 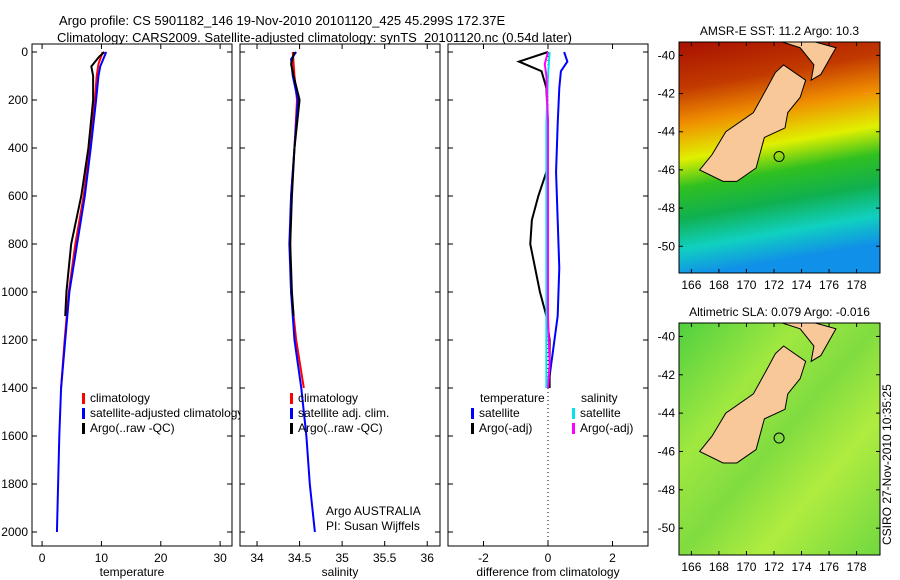 What do you see at coordinates (547, 572) in the screenshot?
I see `x-axis-label: difference from climatology` at bounding box center [547, 572].